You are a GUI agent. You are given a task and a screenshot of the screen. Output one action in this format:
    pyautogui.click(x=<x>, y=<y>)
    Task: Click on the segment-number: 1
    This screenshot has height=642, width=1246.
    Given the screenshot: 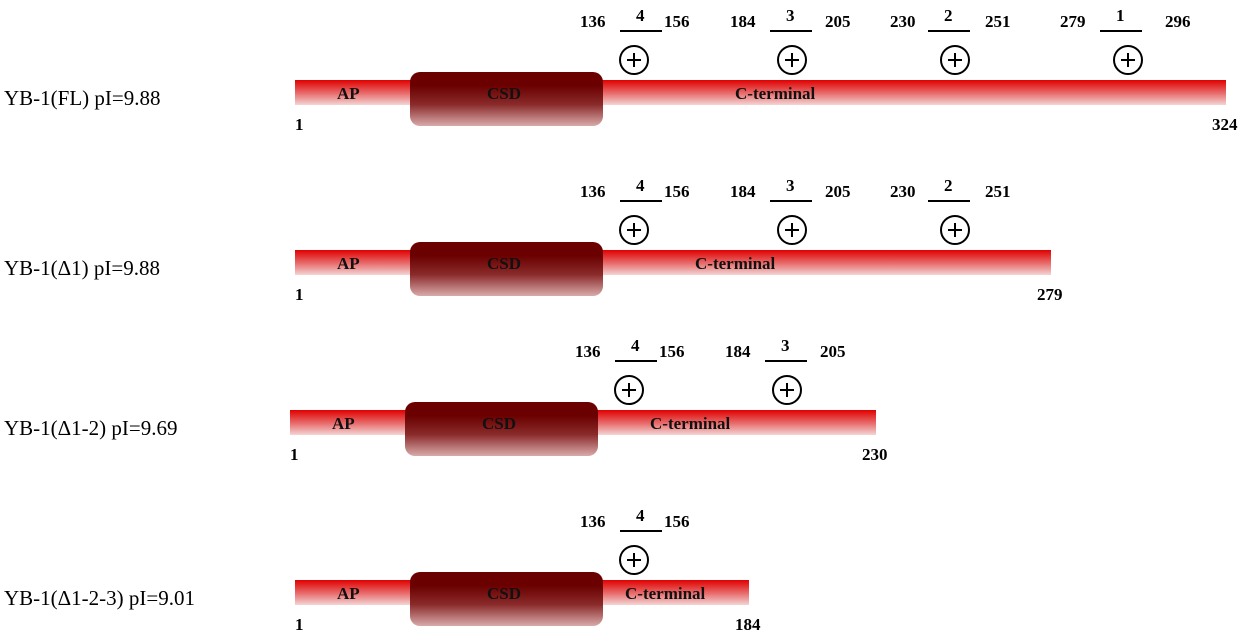 What is the action you would take?
    pyautogui.click(x=1120, y=15)
    